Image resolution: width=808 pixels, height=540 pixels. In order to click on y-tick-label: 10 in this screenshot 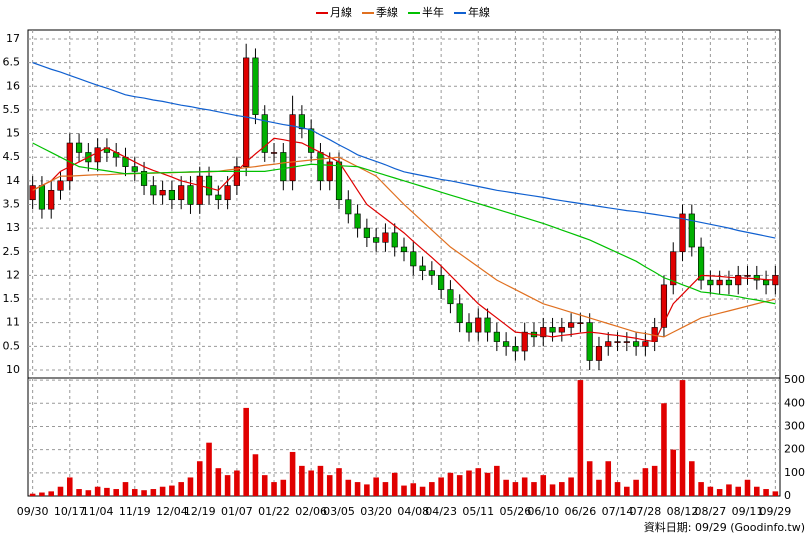, I will do `click(13, 369)`.